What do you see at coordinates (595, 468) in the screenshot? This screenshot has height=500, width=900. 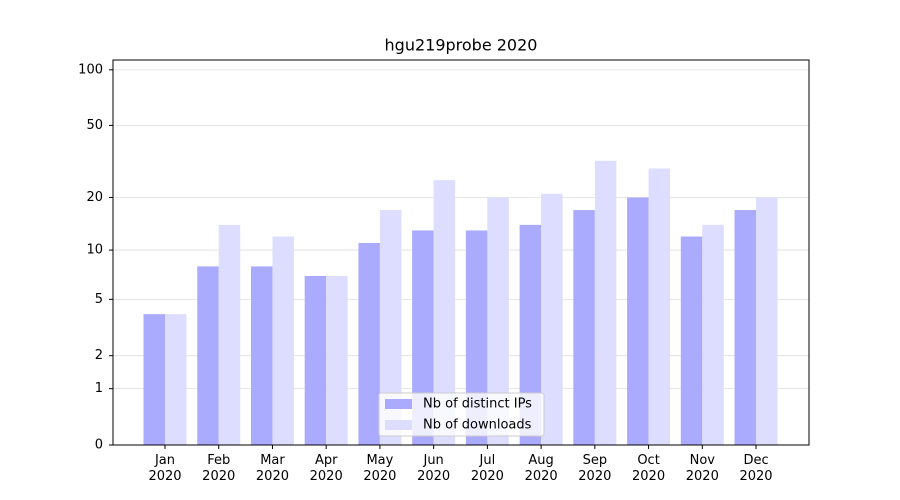 I see `x-tick-label: Sep 2020` at bounding box center [595, 468].